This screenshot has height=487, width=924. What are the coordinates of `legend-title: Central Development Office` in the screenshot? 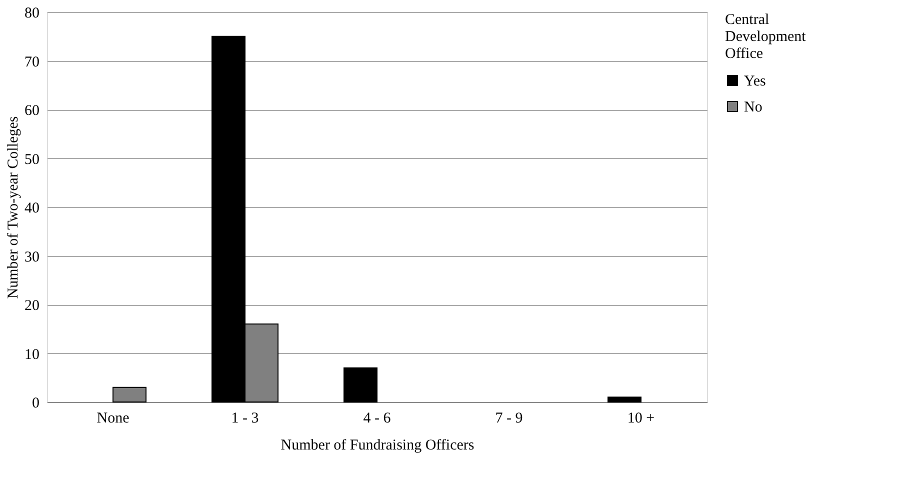 It's located at (766, 37).